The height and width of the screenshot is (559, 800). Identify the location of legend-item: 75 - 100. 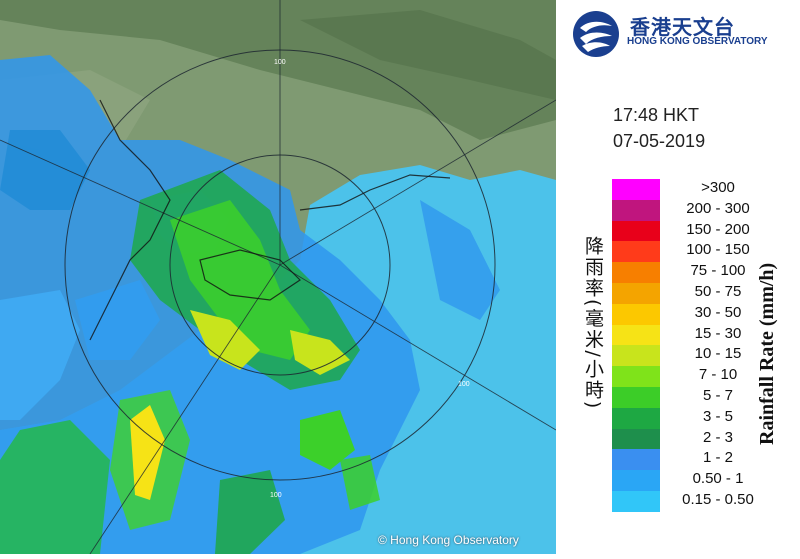
(692, 273).